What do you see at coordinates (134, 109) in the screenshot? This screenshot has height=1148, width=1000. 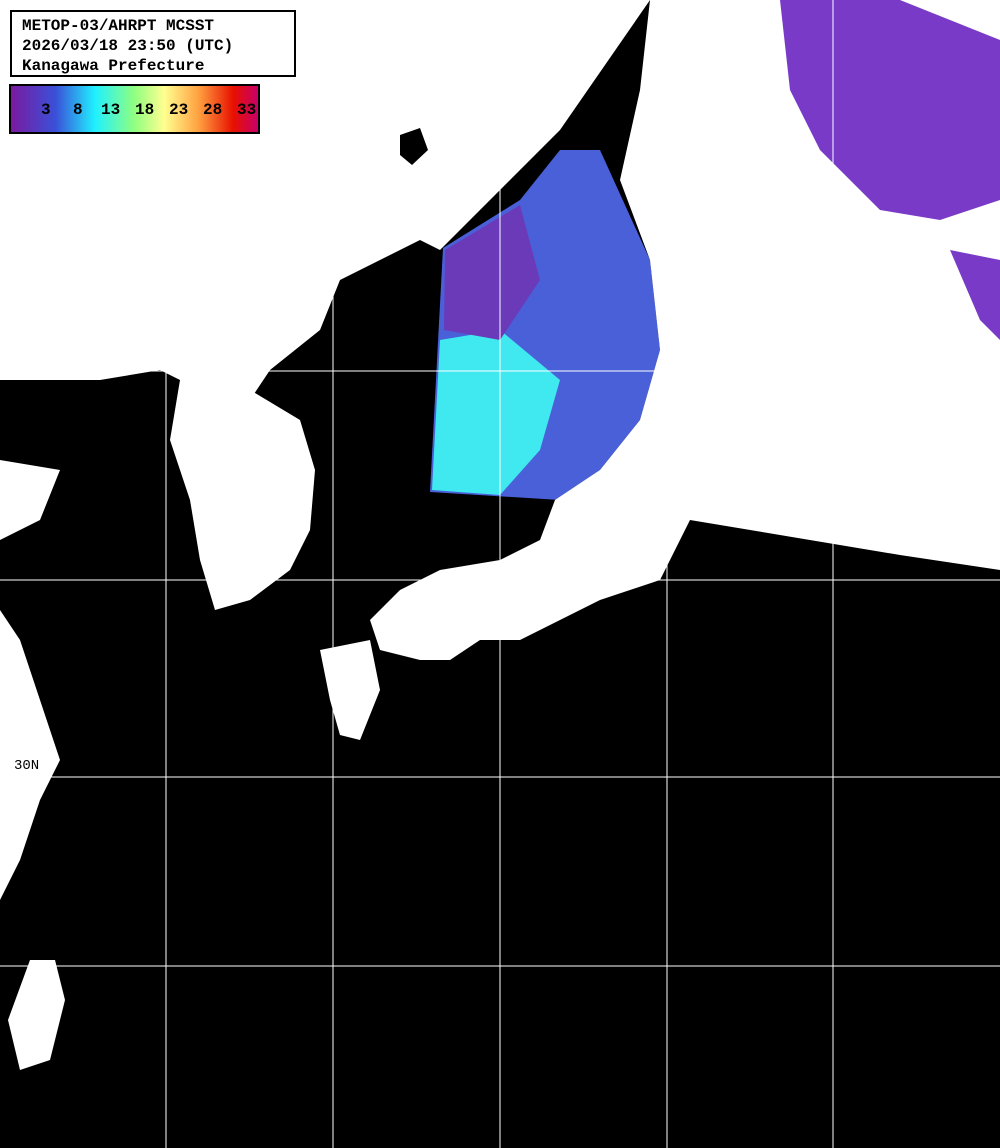 I see `color-scale-legend: 3 8 13 18 23 28 33` at bounding box center [134, 109].